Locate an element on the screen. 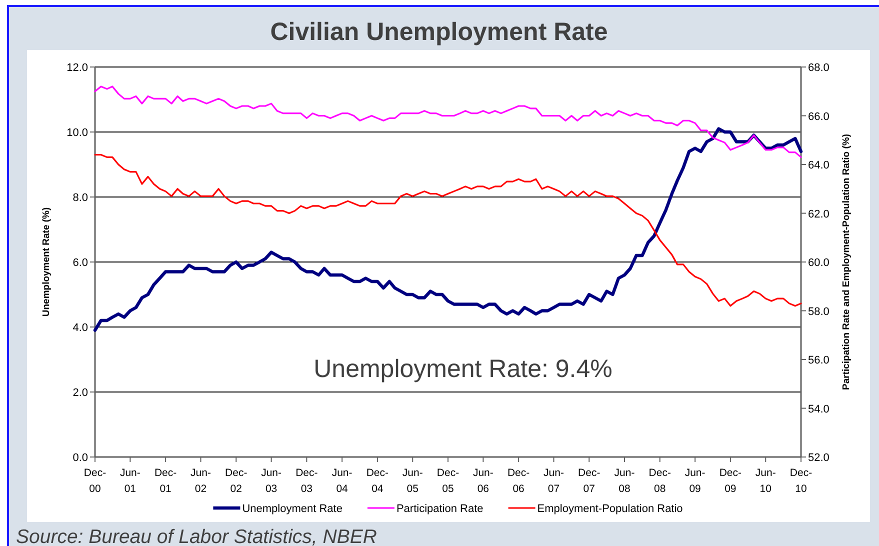  y2-tick-label: 60.0 is located at coordinates (819, 263).